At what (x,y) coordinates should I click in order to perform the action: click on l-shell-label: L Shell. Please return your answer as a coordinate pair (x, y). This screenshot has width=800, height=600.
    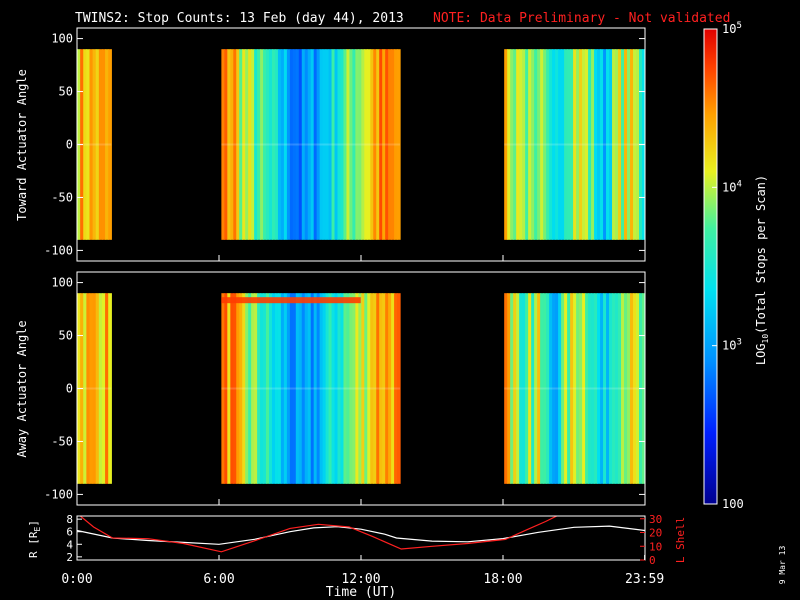
    Looking at the image, I should click on (680, 540).